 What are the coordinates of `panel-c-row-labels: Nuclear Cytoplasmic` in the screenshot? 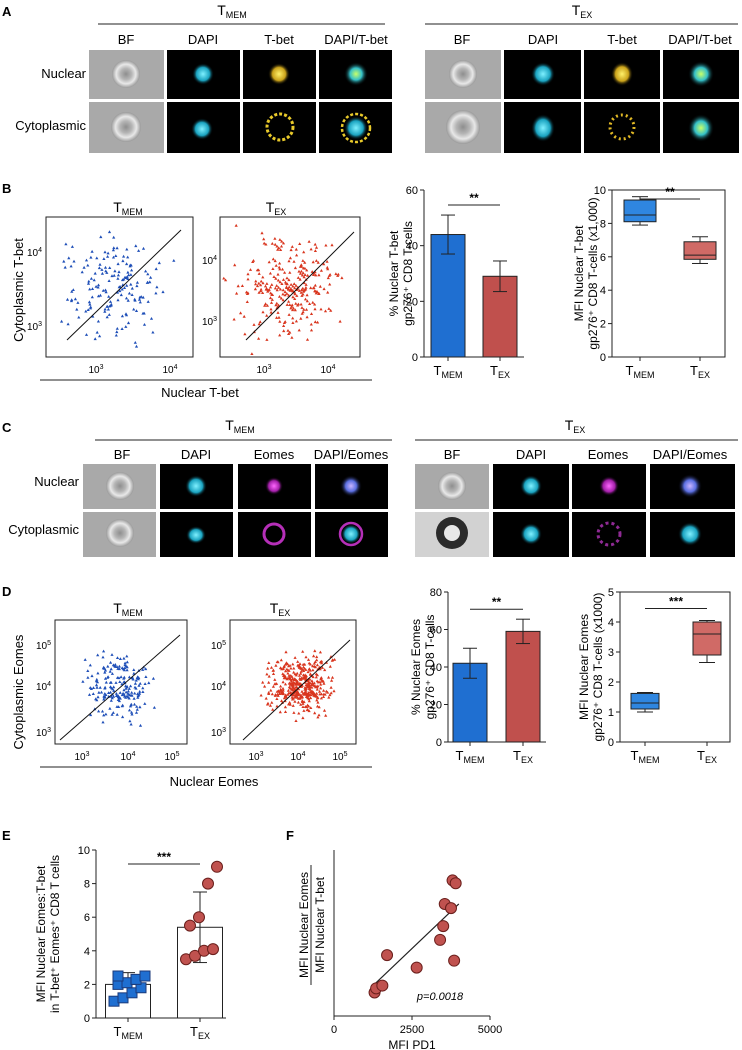 It's located at (43, 505).